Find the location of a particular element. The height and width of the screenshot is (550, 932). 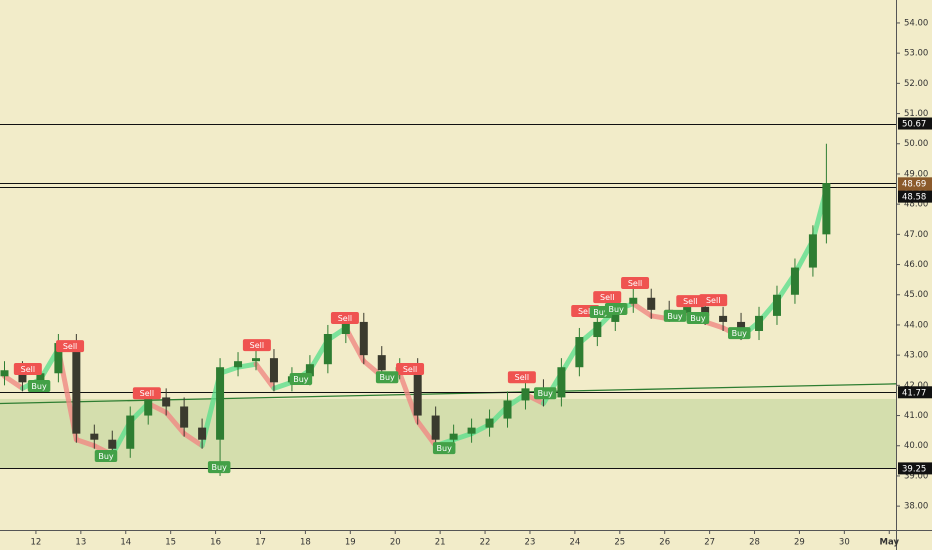

y-tick-label: 54.00 is located at coordinates (916, 23).